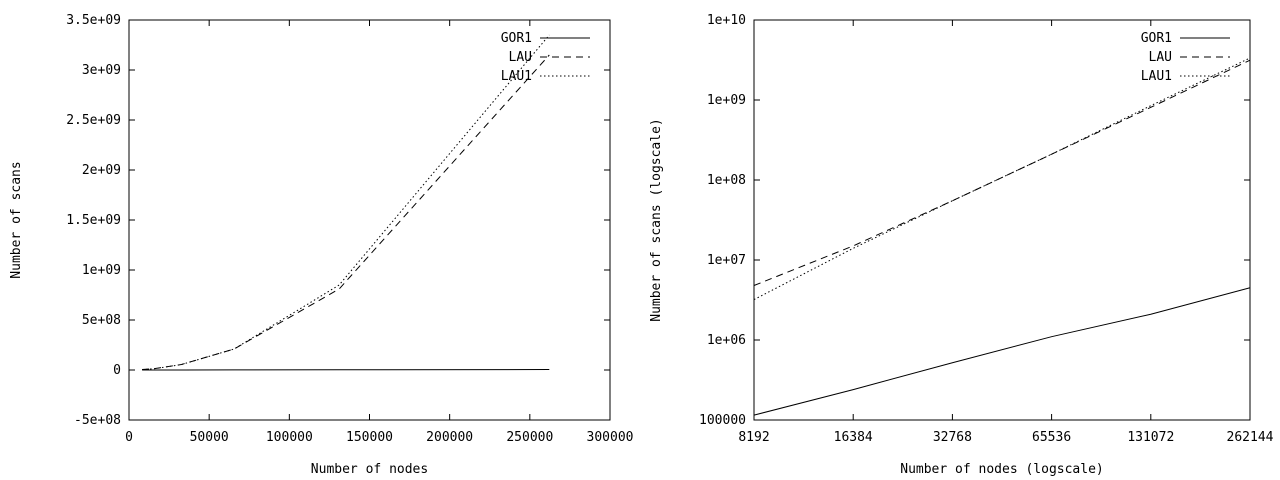 The image size is (1280, 480). What do you see at coordinates (722, 420) in the screenshot?
I see `y-tick-label: 100000` at bounding box center [722, 420].